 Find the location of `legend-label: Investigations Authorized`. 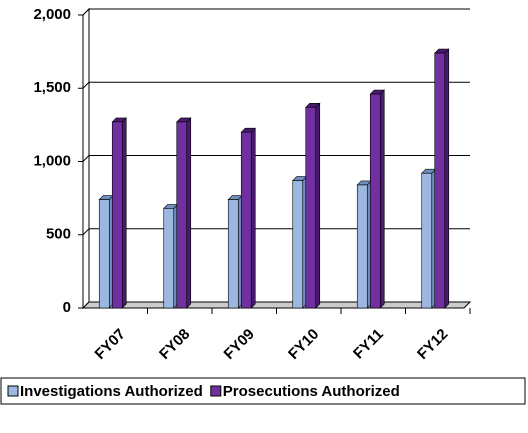

legend-label: Investigations Authorized is located at coordinates (111, 391).